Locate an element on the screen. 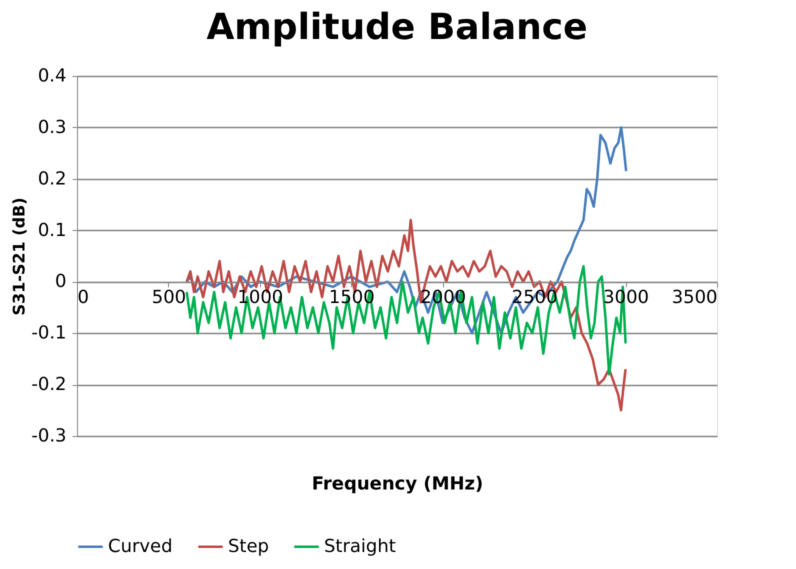  x-tick-label: 500 is located at coordinates (169, 297).